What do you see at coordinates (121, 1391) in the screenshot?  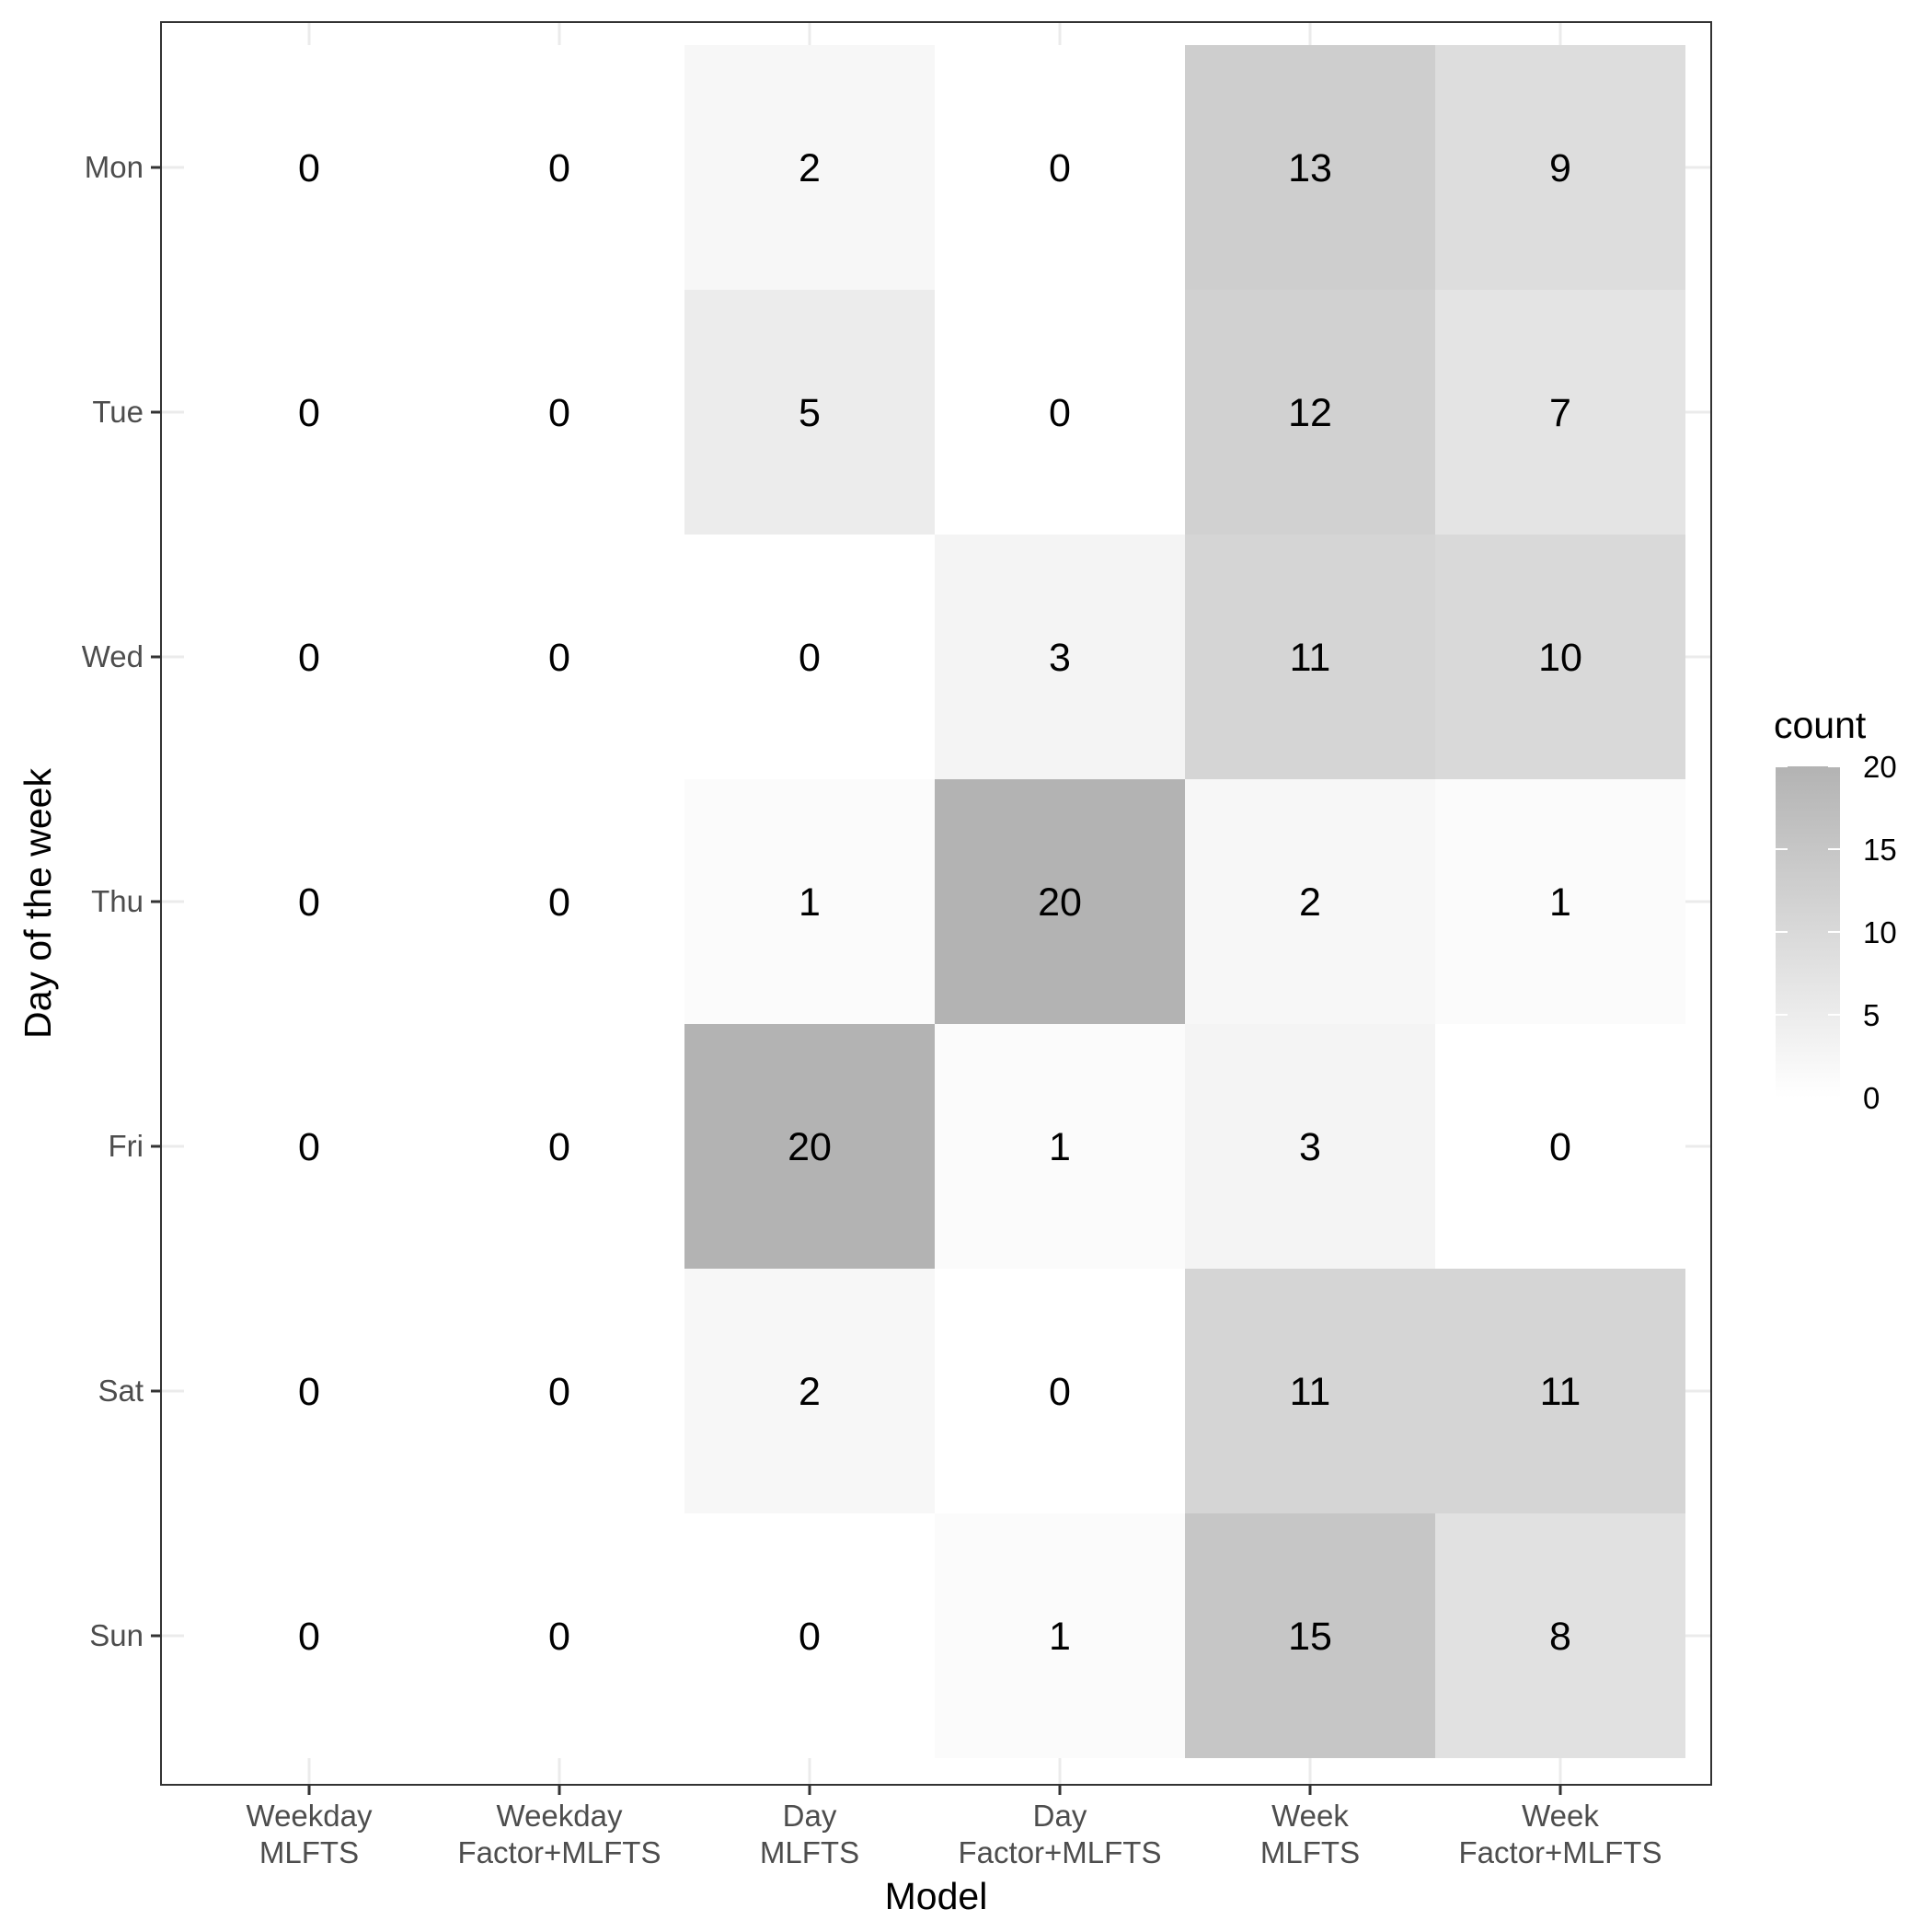 I see `y-tick-label: Sat` at bounding box center [121, 1391].